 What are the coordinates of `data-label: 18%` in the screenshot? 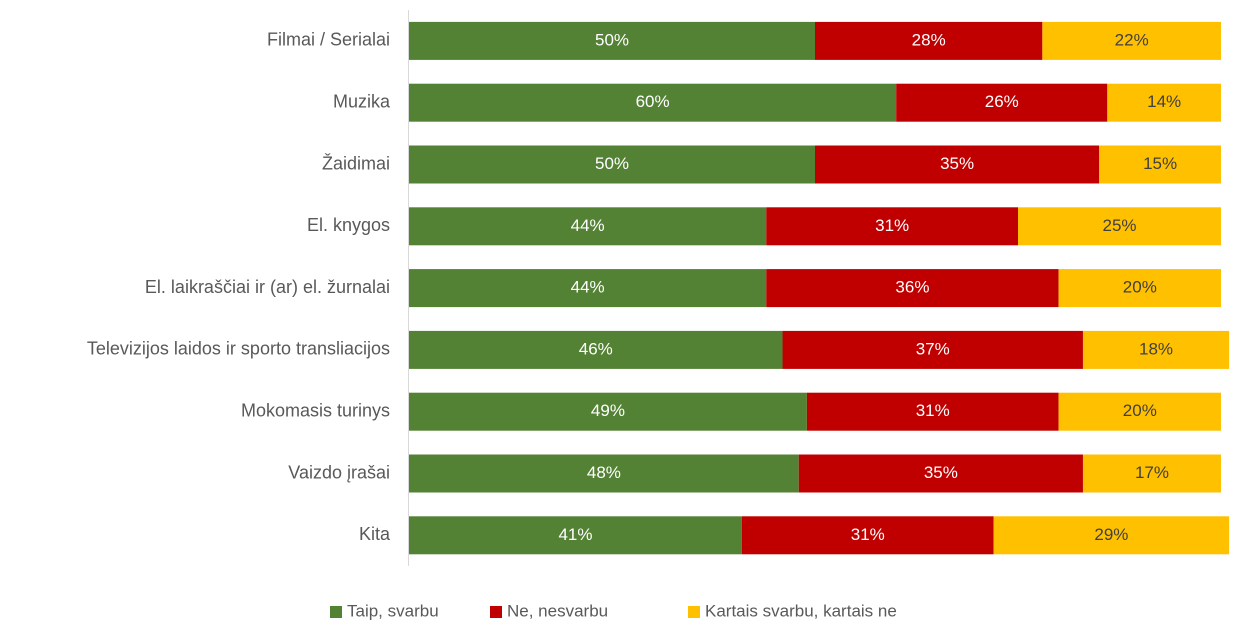 It's located at (1156, 348).